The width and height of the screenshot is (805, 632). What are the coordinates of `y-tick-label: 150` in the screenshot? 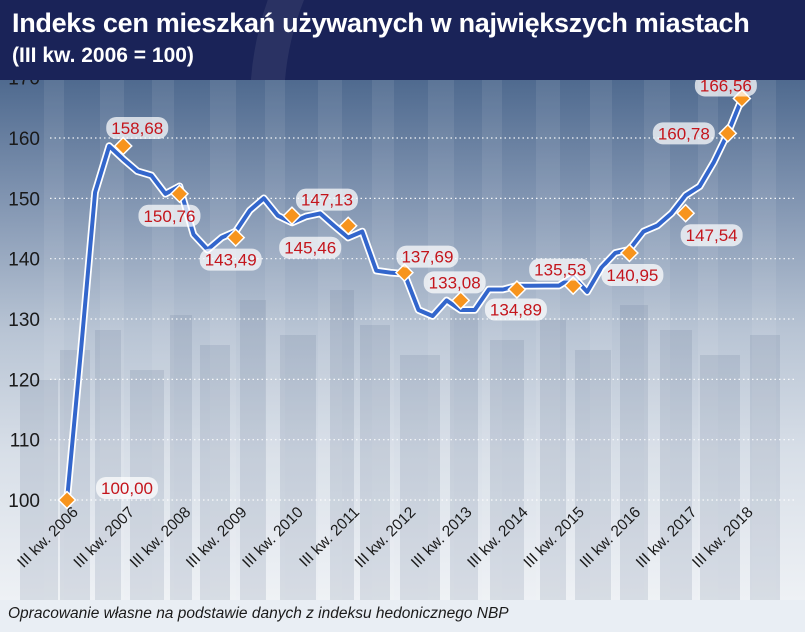 It's located at (24, 199).